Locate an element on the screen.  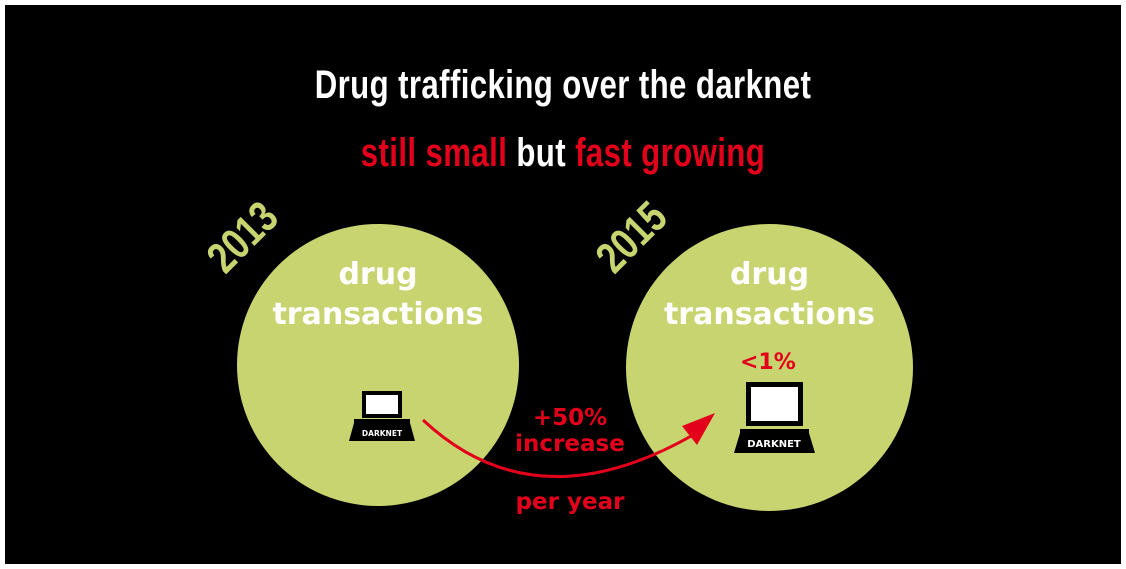
title-line-2: still small but fast growing is located at coordinates (563, 153).